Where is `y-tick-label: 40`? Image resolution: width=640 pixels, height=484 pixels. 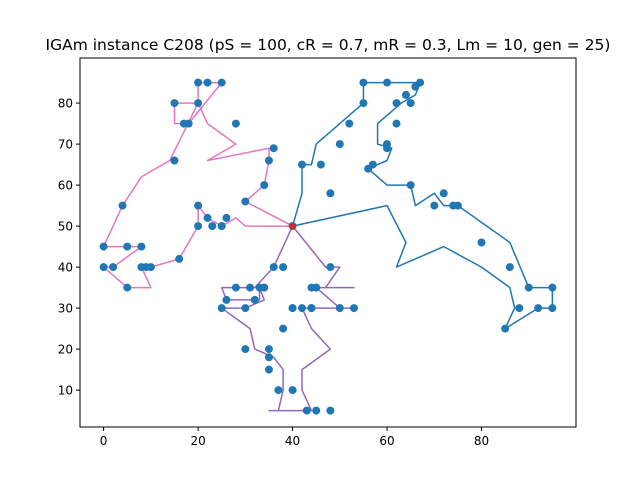 y-tick-label: 40 is located at coordinates (65, 268).